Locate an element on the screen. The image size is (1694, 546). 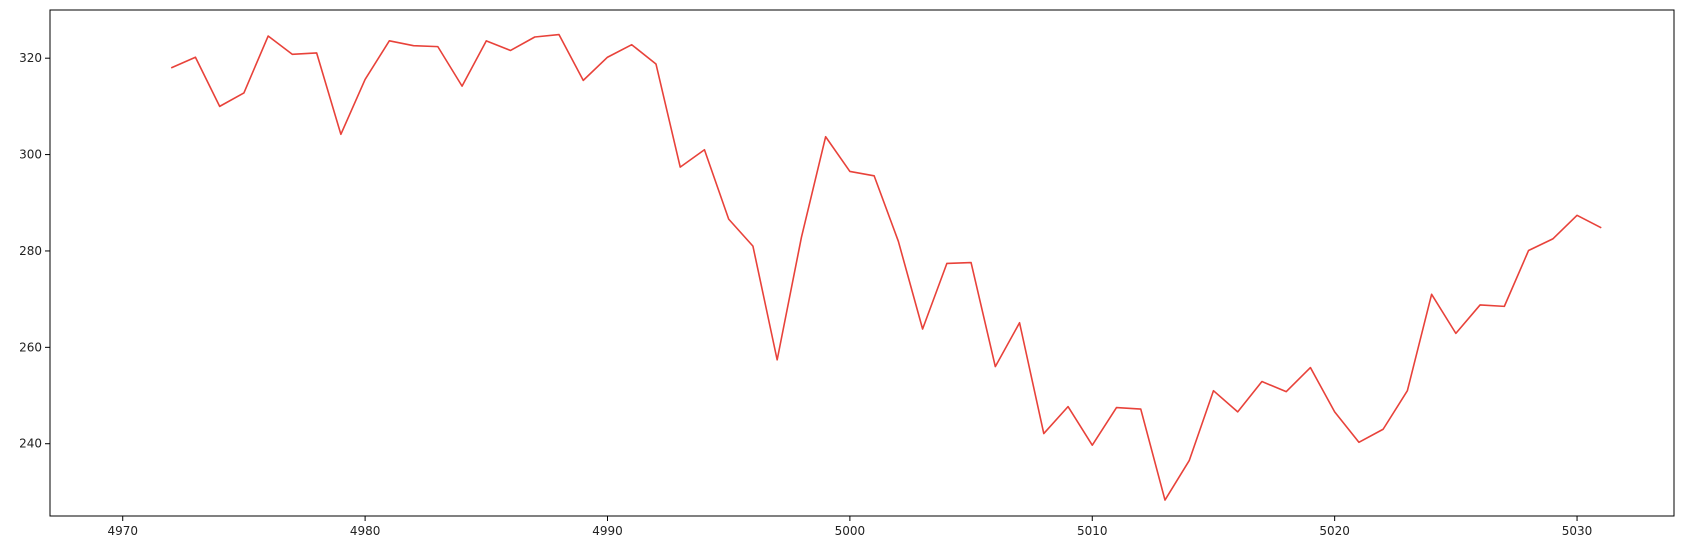
x-axis-ticks: 4970 4980 4990 5000 5010 5020 5030 is located at coordinates (849, 527).